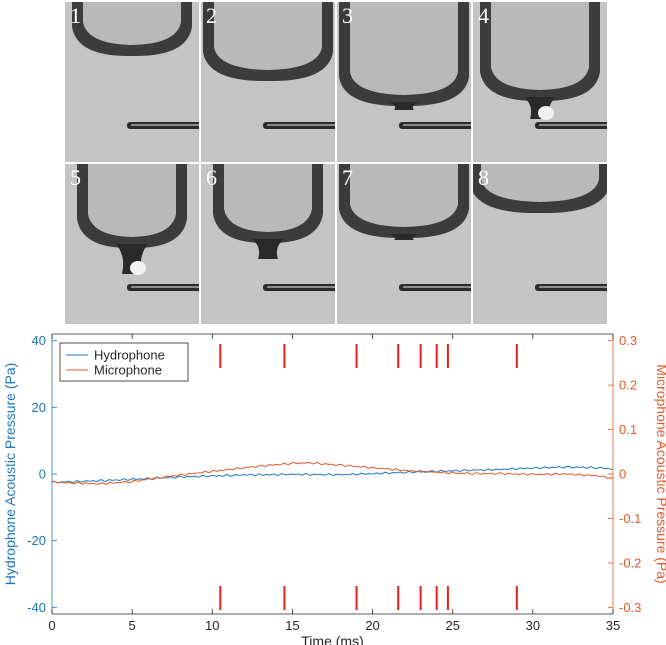 Image resolution: width=666 pixels, height=645 pixels. What do you see at coordinates (347, 177) in the screenshot?
I see `frame-number: 7` at bounding box center [347, 177].